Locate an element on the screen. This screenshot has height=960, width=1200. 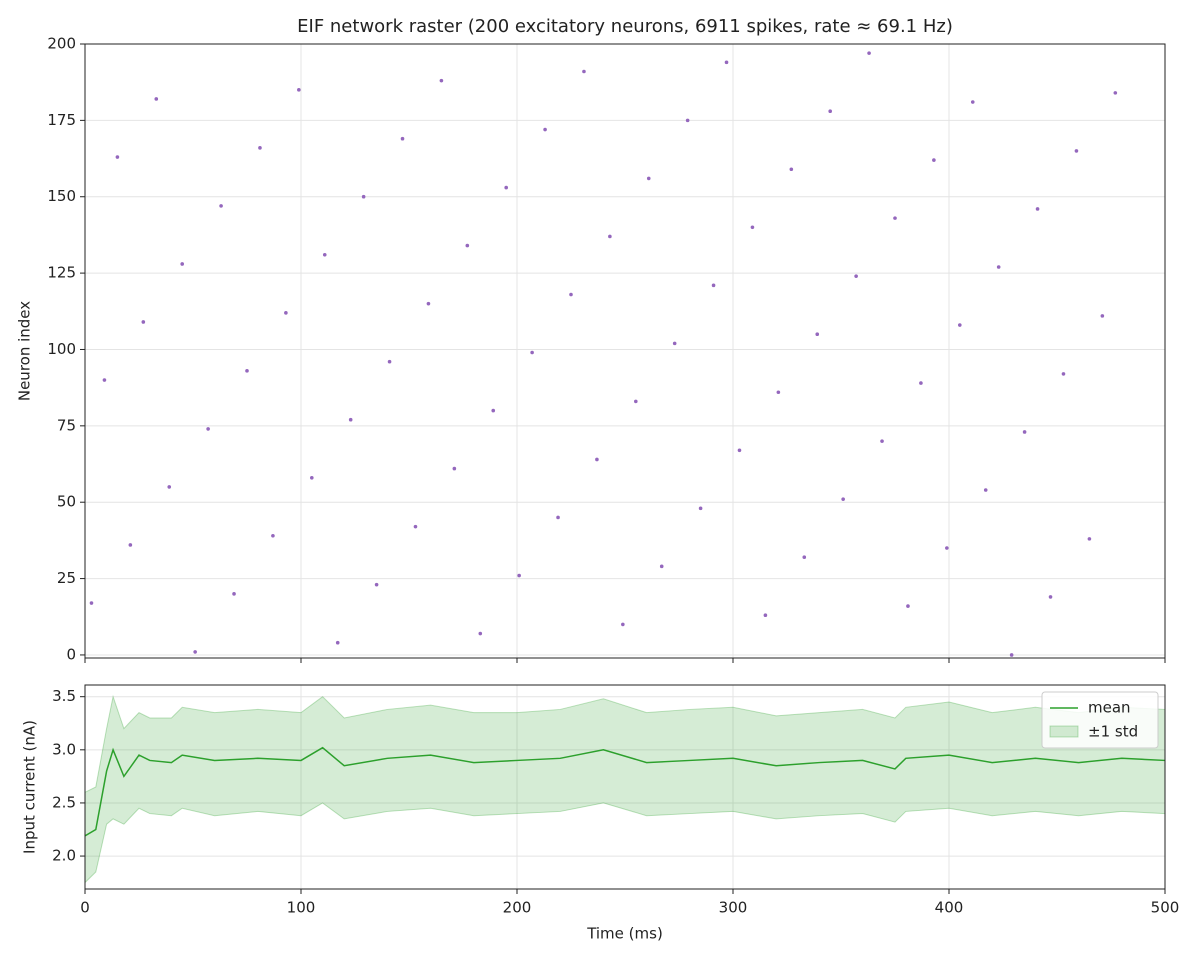
legend-box is located at coordinates (1100, 720).